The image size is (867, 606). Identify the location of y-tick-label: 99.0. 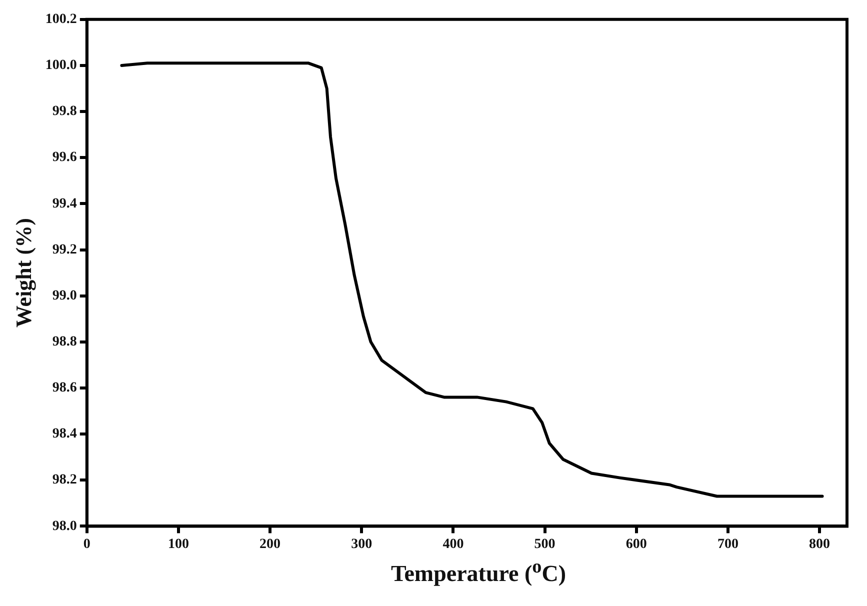
(64, 296).